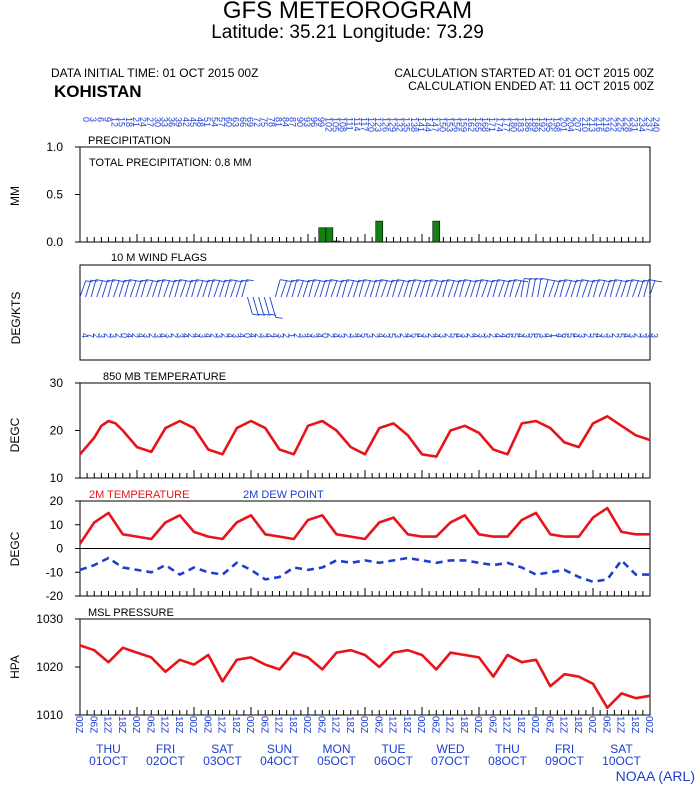 Image resolution: width=695 pixels, height=787 pixels. What do you see at coordinates (364, 525) in the screenshot?
I see `temp2m-line` at bounding box center [364, 525].